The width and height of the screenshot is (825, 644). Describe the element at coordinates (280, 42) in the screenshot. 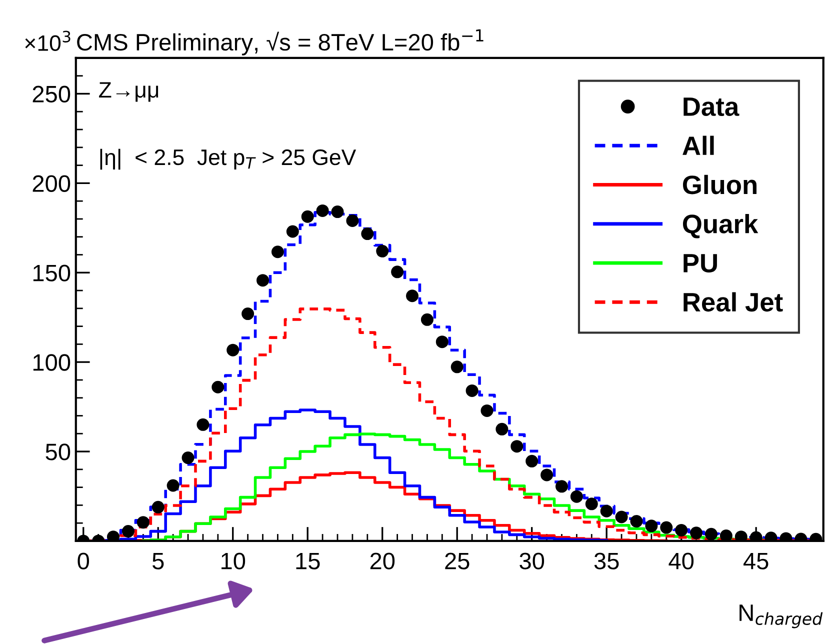

I see `chart-title: CMS Preliminary, √s = 8TeV L=20 fb$^{−1}$` at that location.